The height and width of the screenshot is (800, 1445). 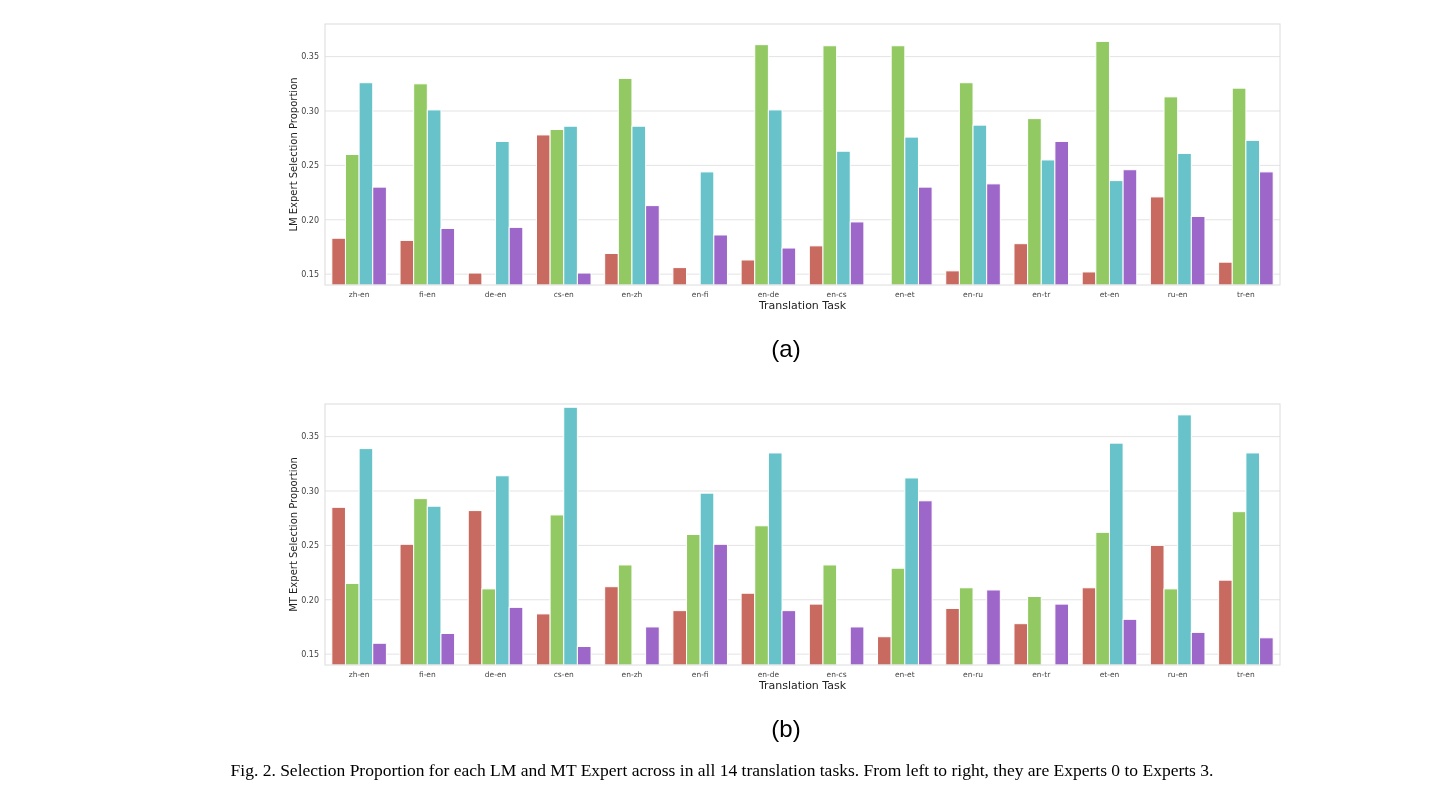 I want to click on caption: Fig. 2. Selection Proportion for each LM and MT Expert across in all 14 translation tasks. From left to right, they are Experts 0 to Experts 3., so click(x=722, y=770).